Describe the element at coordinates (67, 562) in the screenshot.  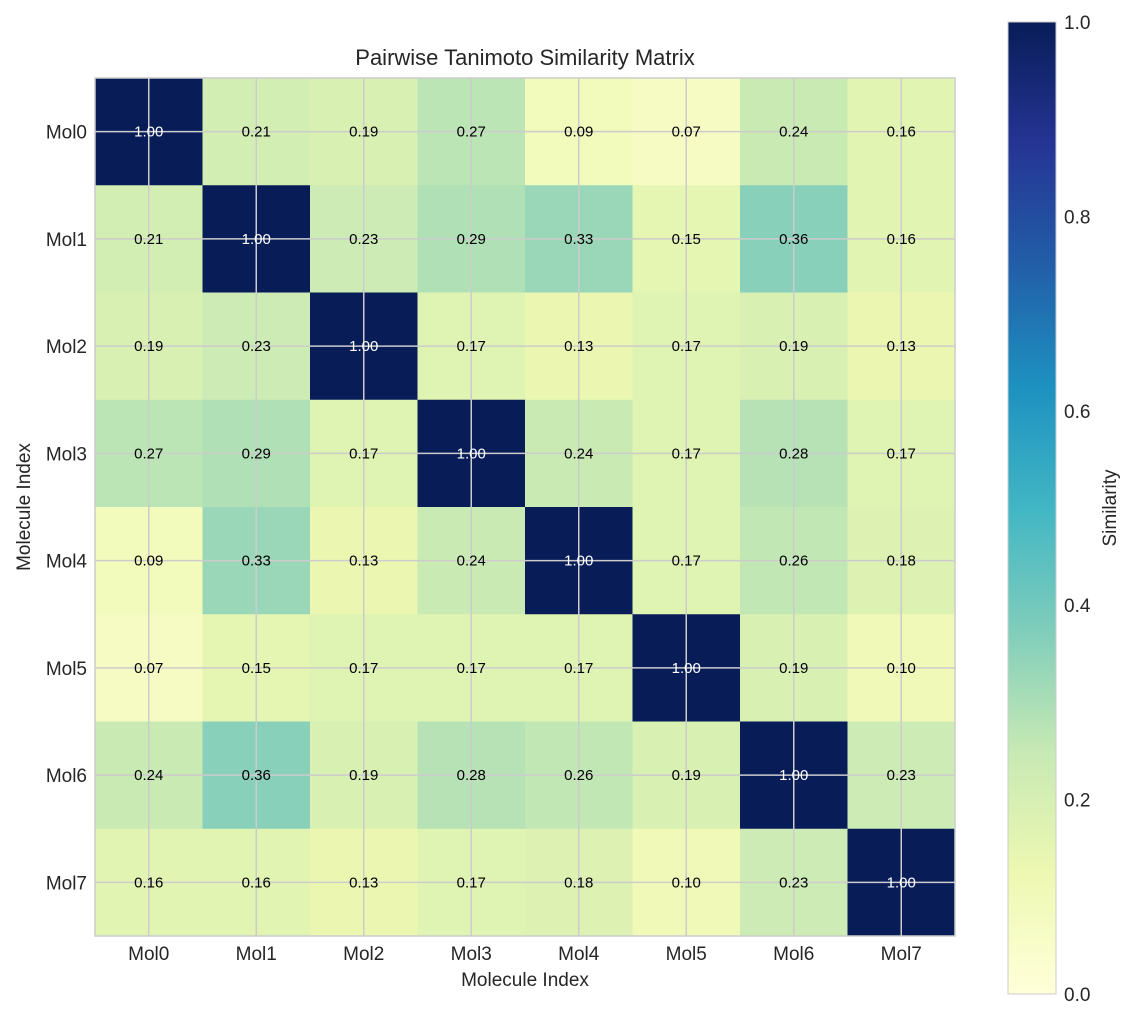
I see `y-tick-label: Mol4` at that location.